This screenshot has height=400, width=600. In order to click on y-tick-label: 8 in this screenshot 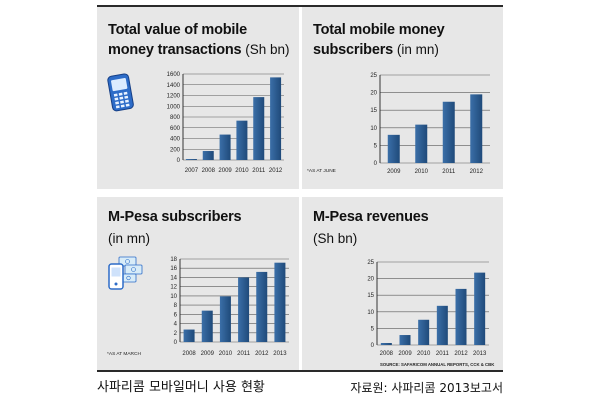, I will do `click(176, 306)`.